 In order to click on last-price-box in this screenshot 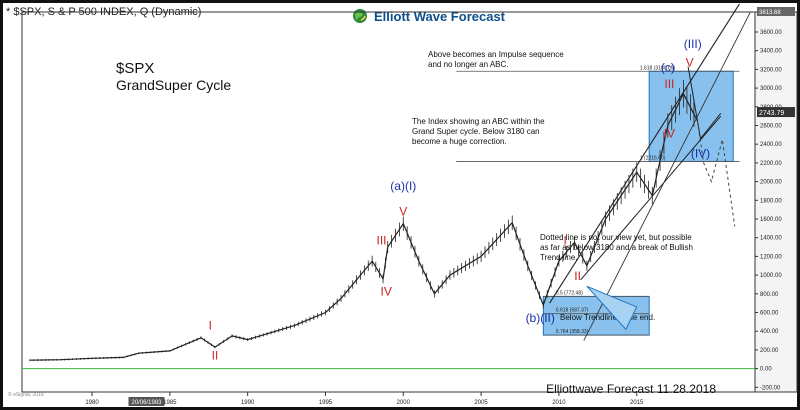, I will do `click(776, 112)`.